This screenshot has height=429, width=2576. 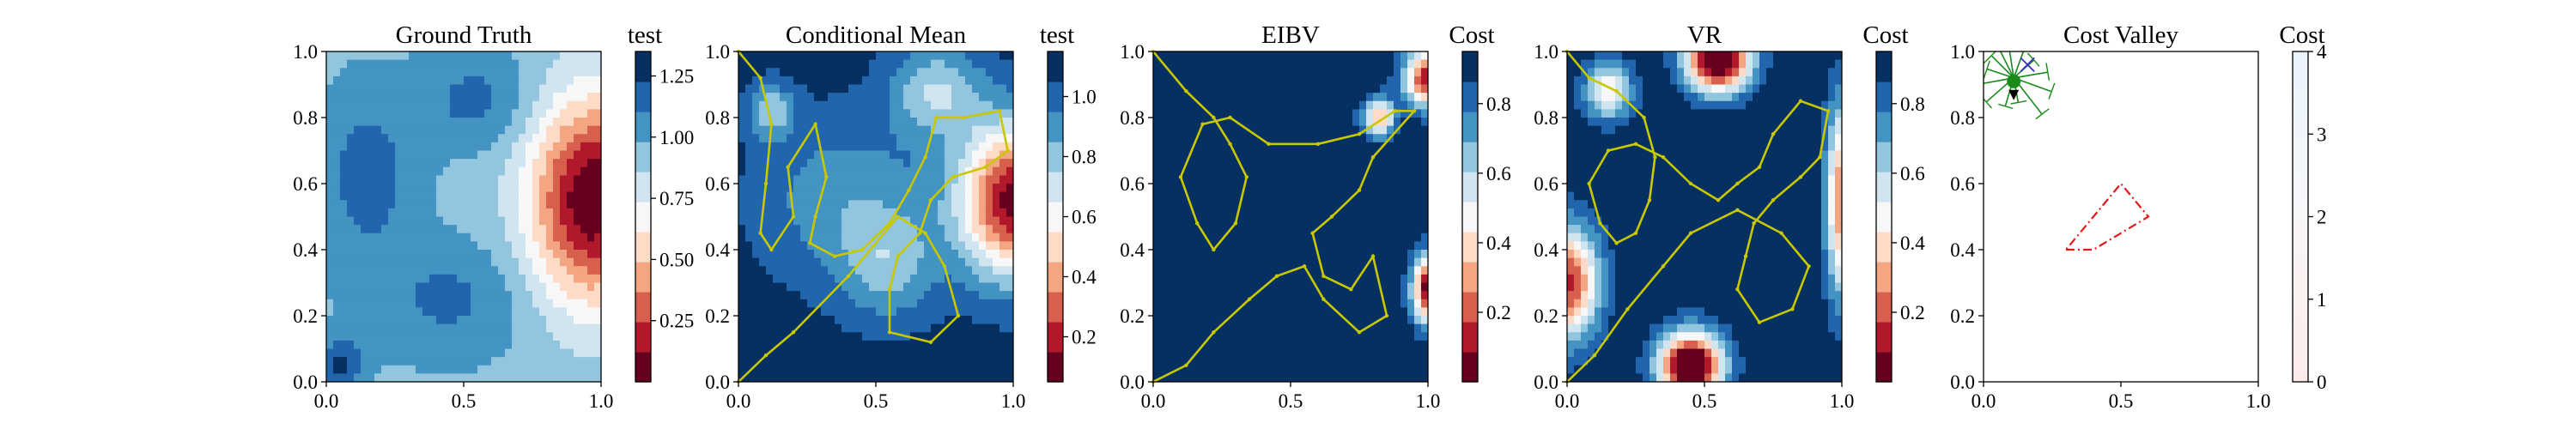 What do you see at coordinates (953, 177) in the screenshot?
I see `path-waypoint` at bounding box center [953, 177].